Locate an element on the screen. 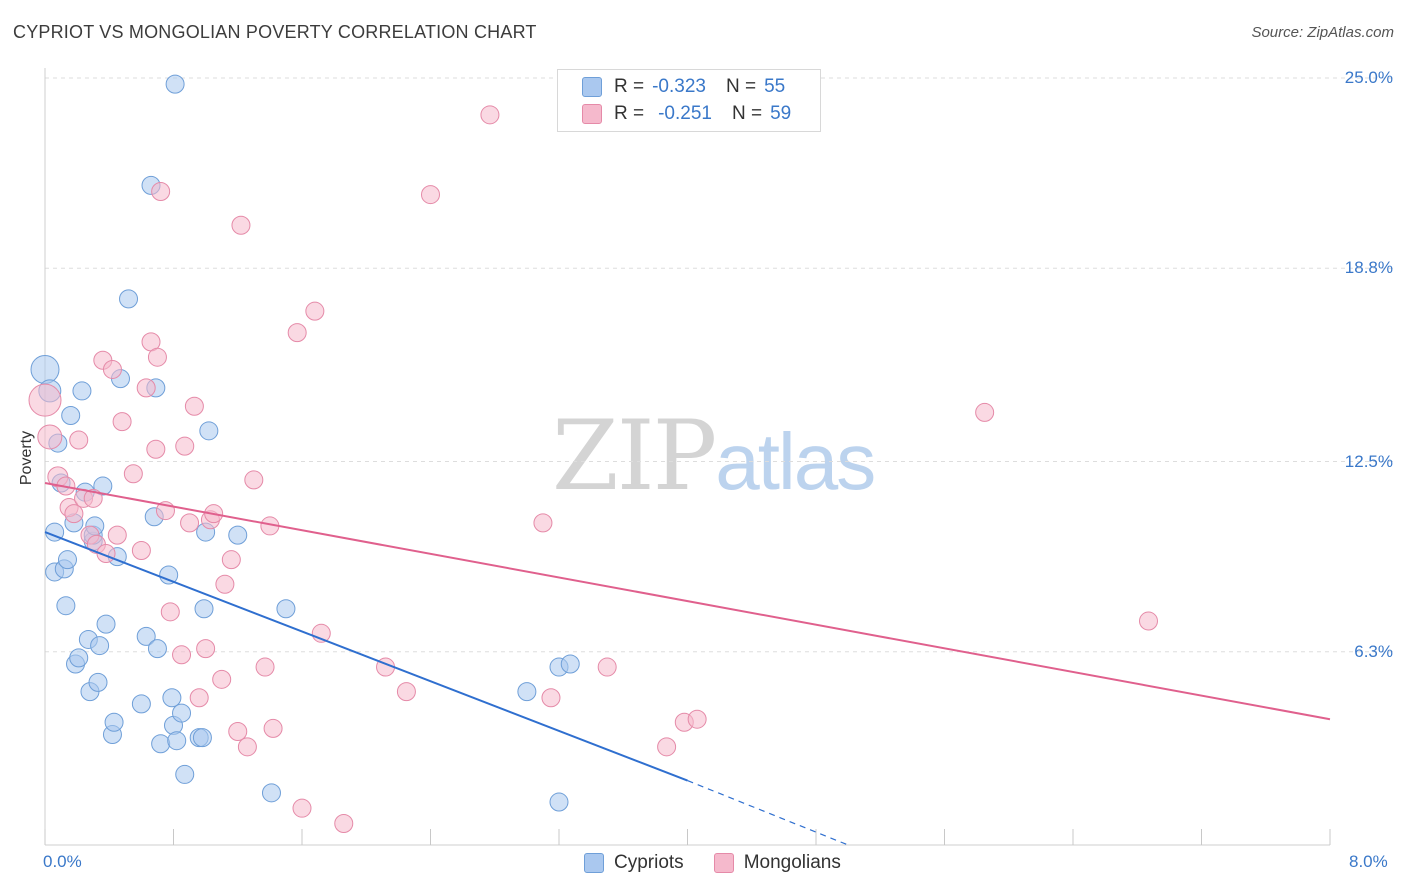  legend-row-mongolians: R = -0.251 N = 59 is located at coordinates (686, 114).